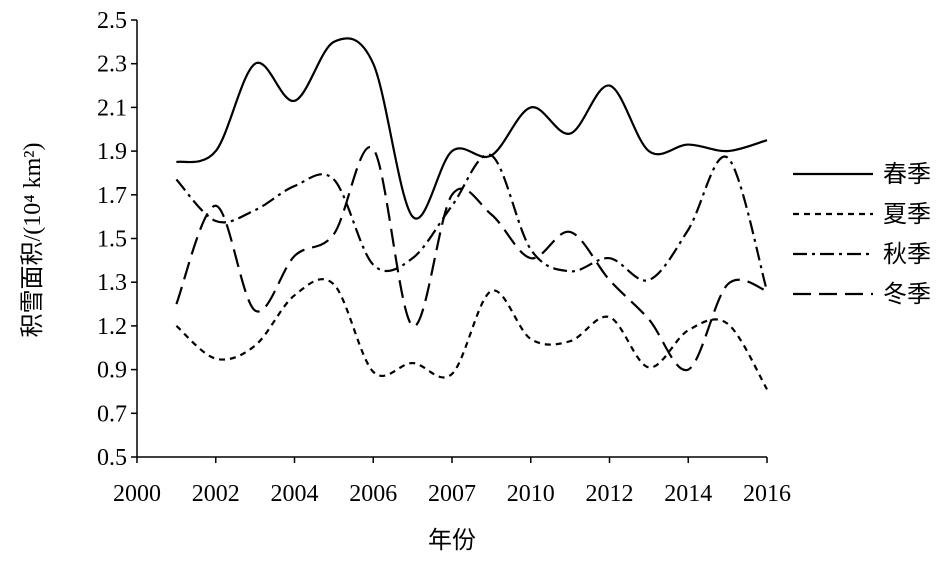 This screenshot has width=945, height=566. Describe the element at coordinates (907, 174) in the screenshot. I see `legend-label: 春季` at that location.